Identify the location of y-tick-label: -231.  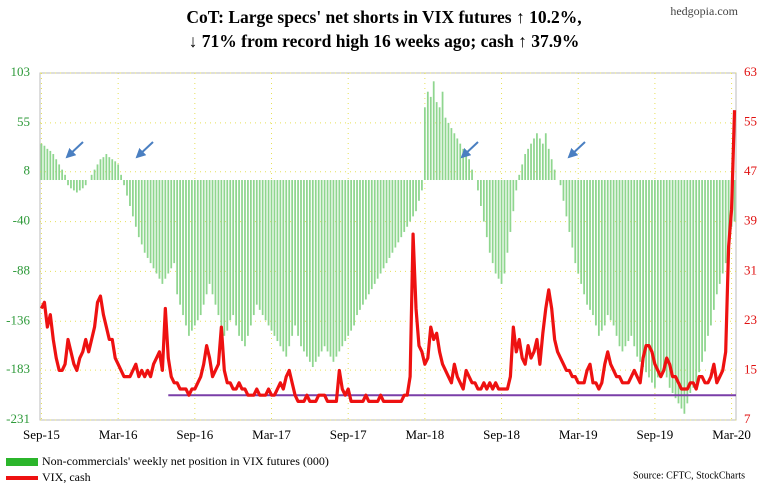
(18, 418).